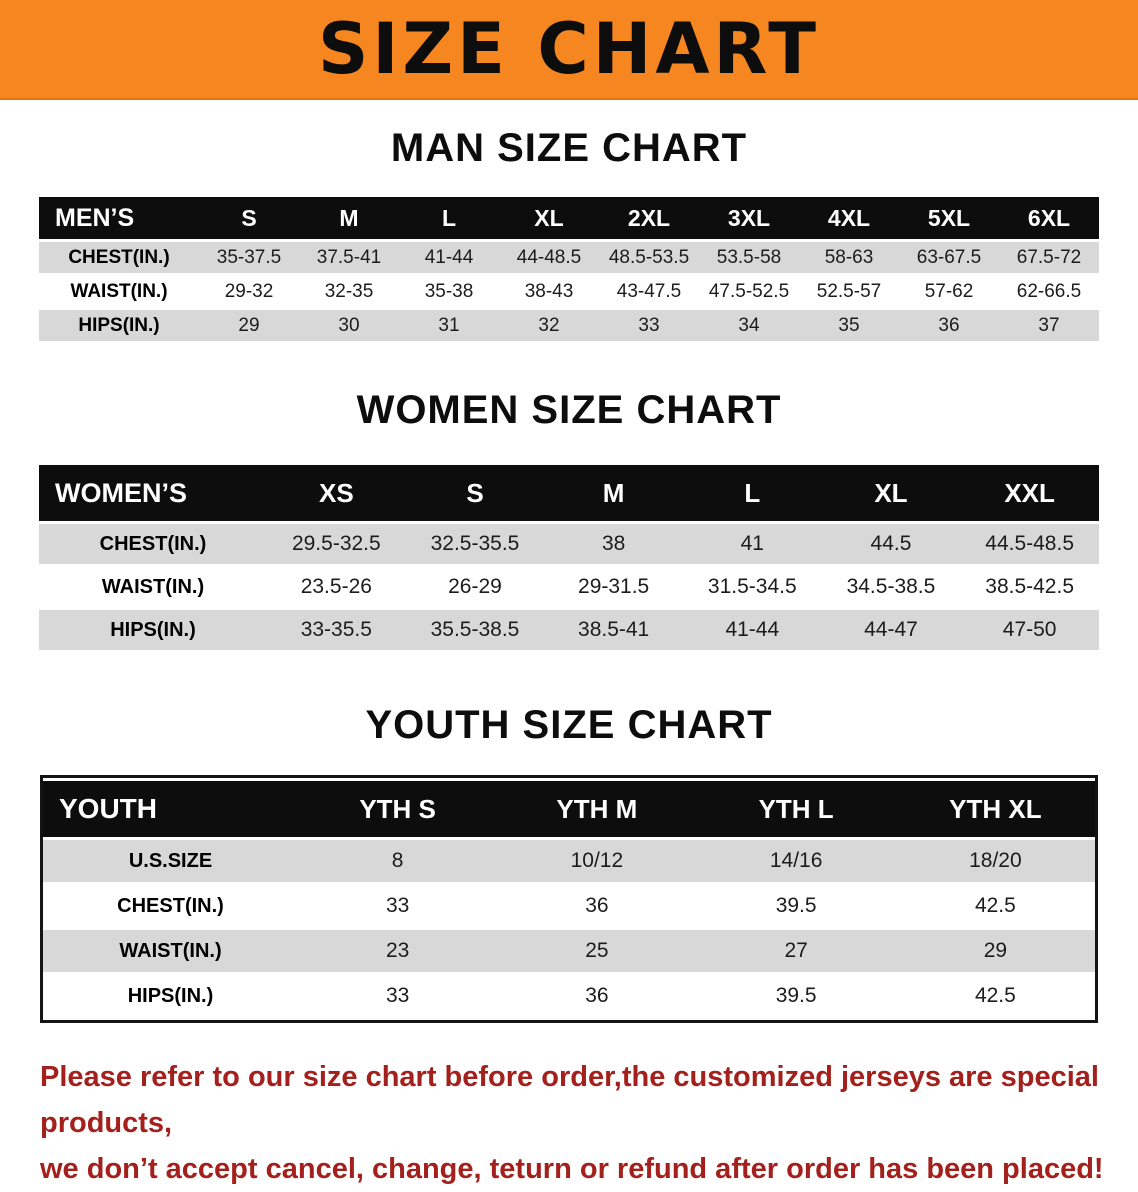 The width and height of the screenshot is (1138, 1192). I want to click on men-header-row: MEN’S S M L XL 2XL 3XL 4XL 5XL 6XL, so click(569, 218).